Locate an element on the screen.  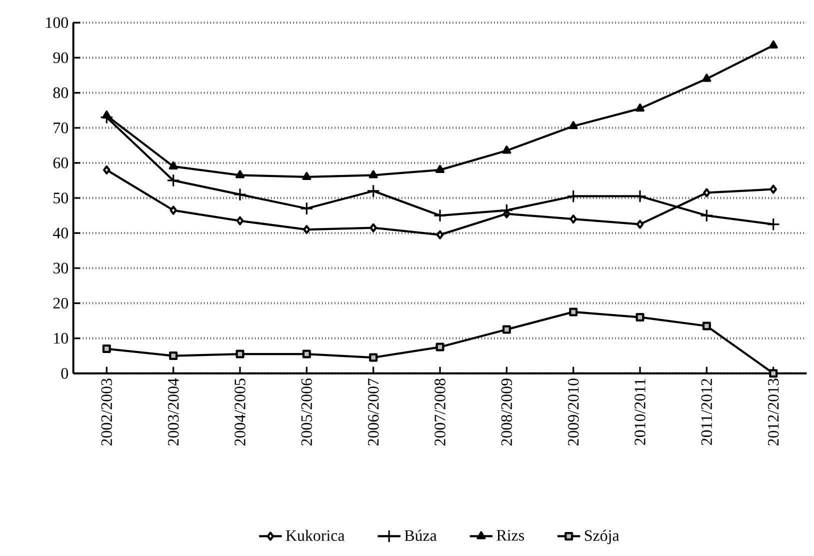
x-tick-label: 2008/2009 is located at coordinates (506, 412).